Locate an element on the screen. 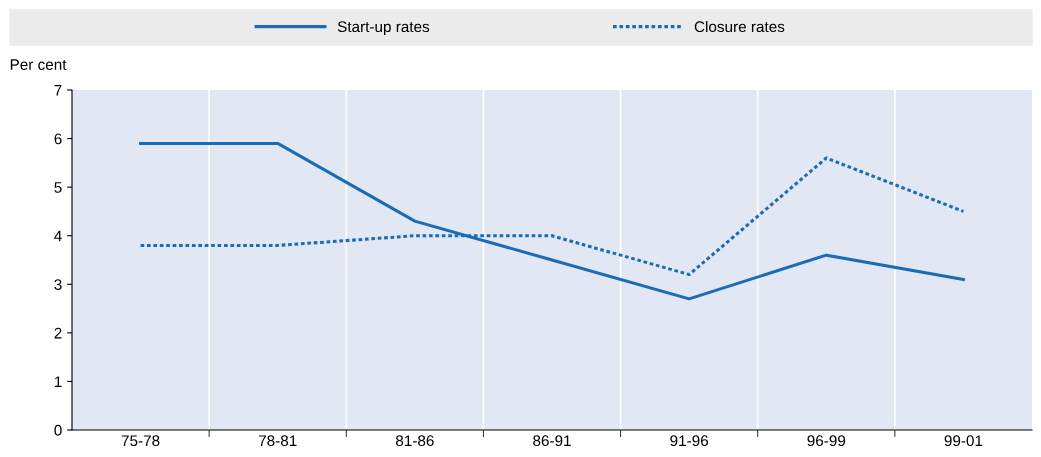 The width and height of the screenshot is (1041, 457). legend-label: Closure rates is located at coordinates (739, 26).